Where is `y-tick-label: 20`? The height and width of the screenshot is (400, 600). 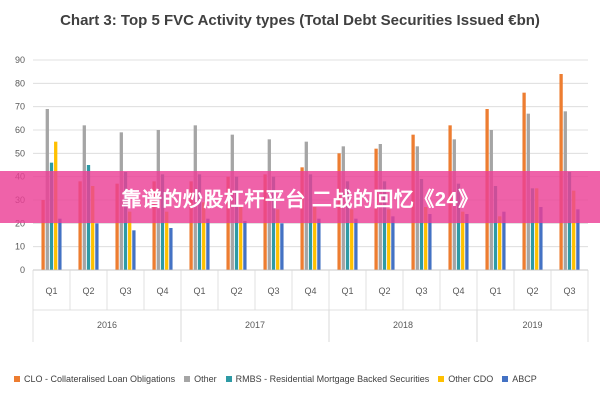 y-tick-label: 20 is located at coordinates (20, 223).